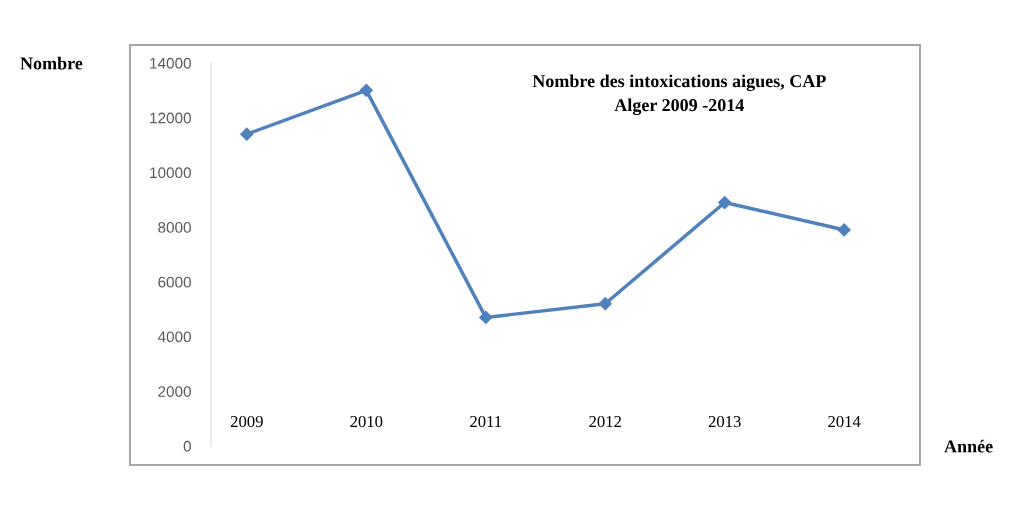 Image resolution: width=1018 pixels, height=507 pixels. I want to click on x-tick-label: 2013, so click(724, 421).